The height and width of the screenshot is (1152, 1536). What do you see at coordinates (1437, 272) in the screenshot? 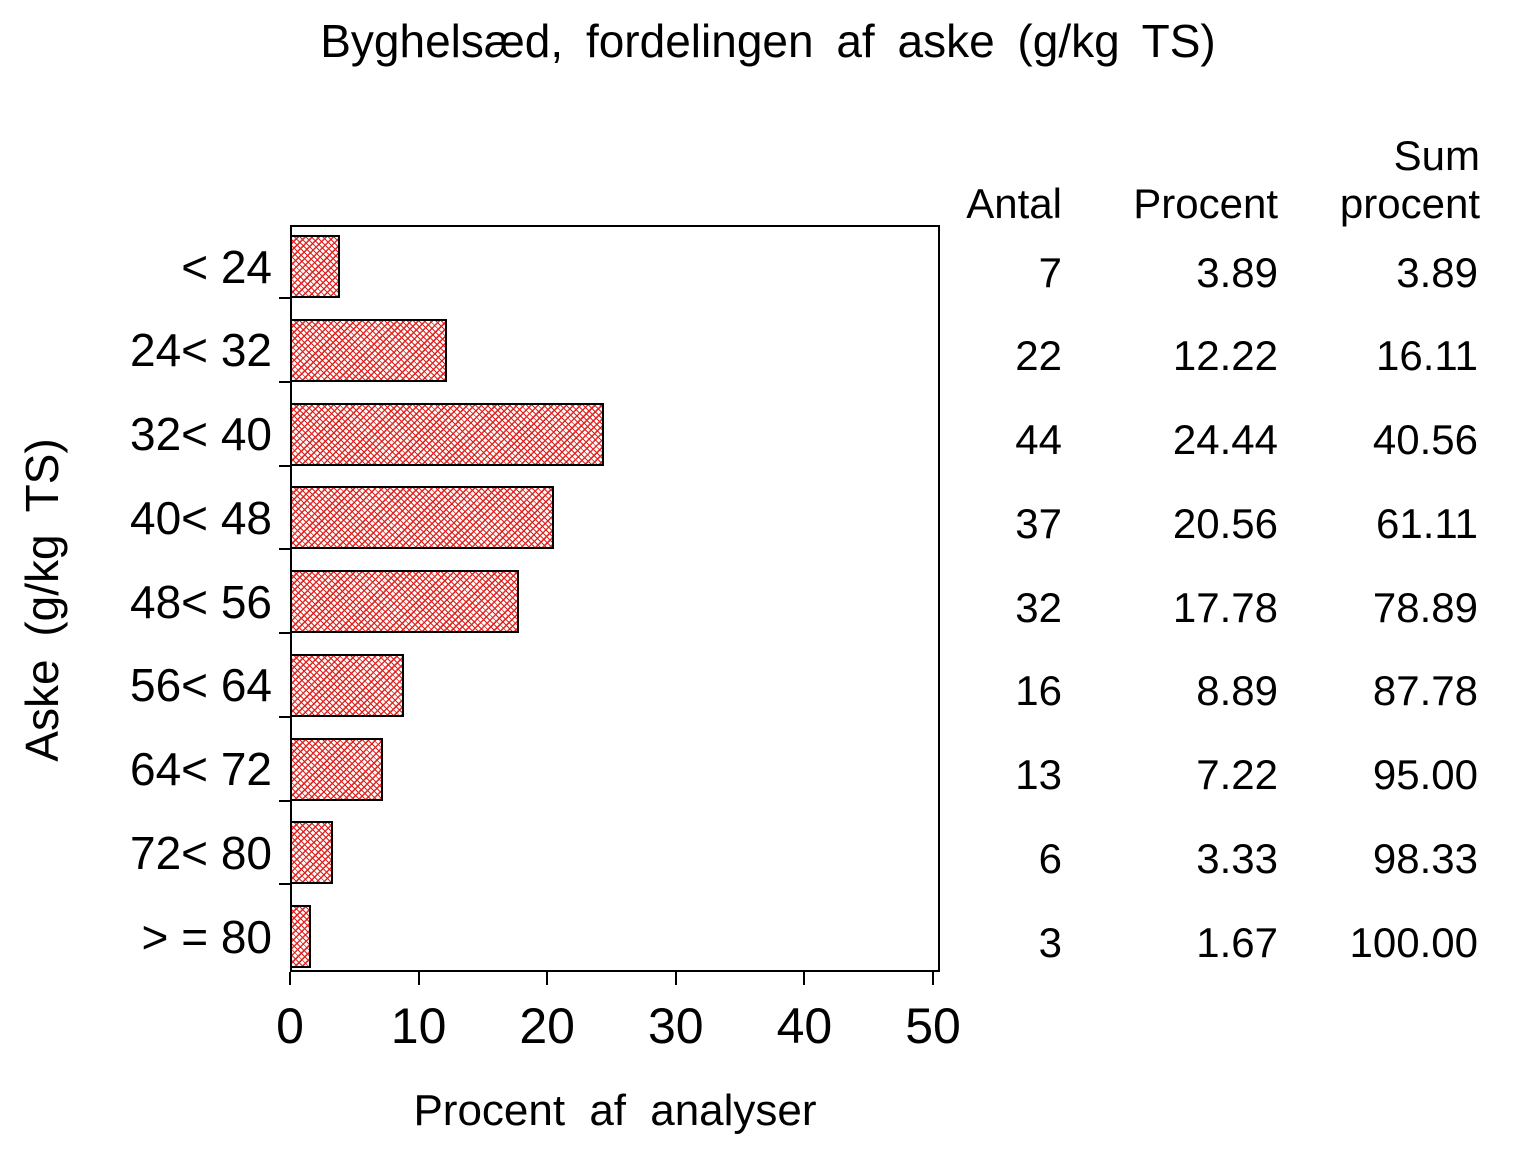
I see `table-cell-sum-procent: 3.89` at bounding box center [1437, 272].